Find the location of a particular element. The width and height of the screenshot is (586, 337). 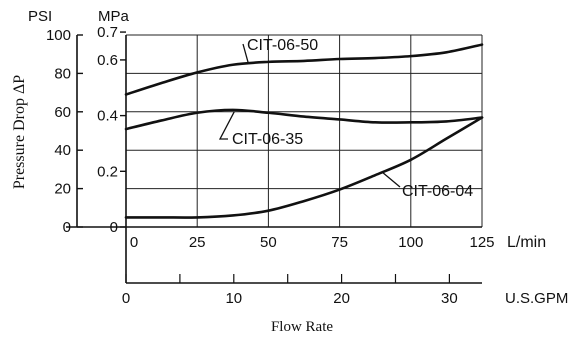

gpm-tick-label: 0 is located at coordinates (126, 298).